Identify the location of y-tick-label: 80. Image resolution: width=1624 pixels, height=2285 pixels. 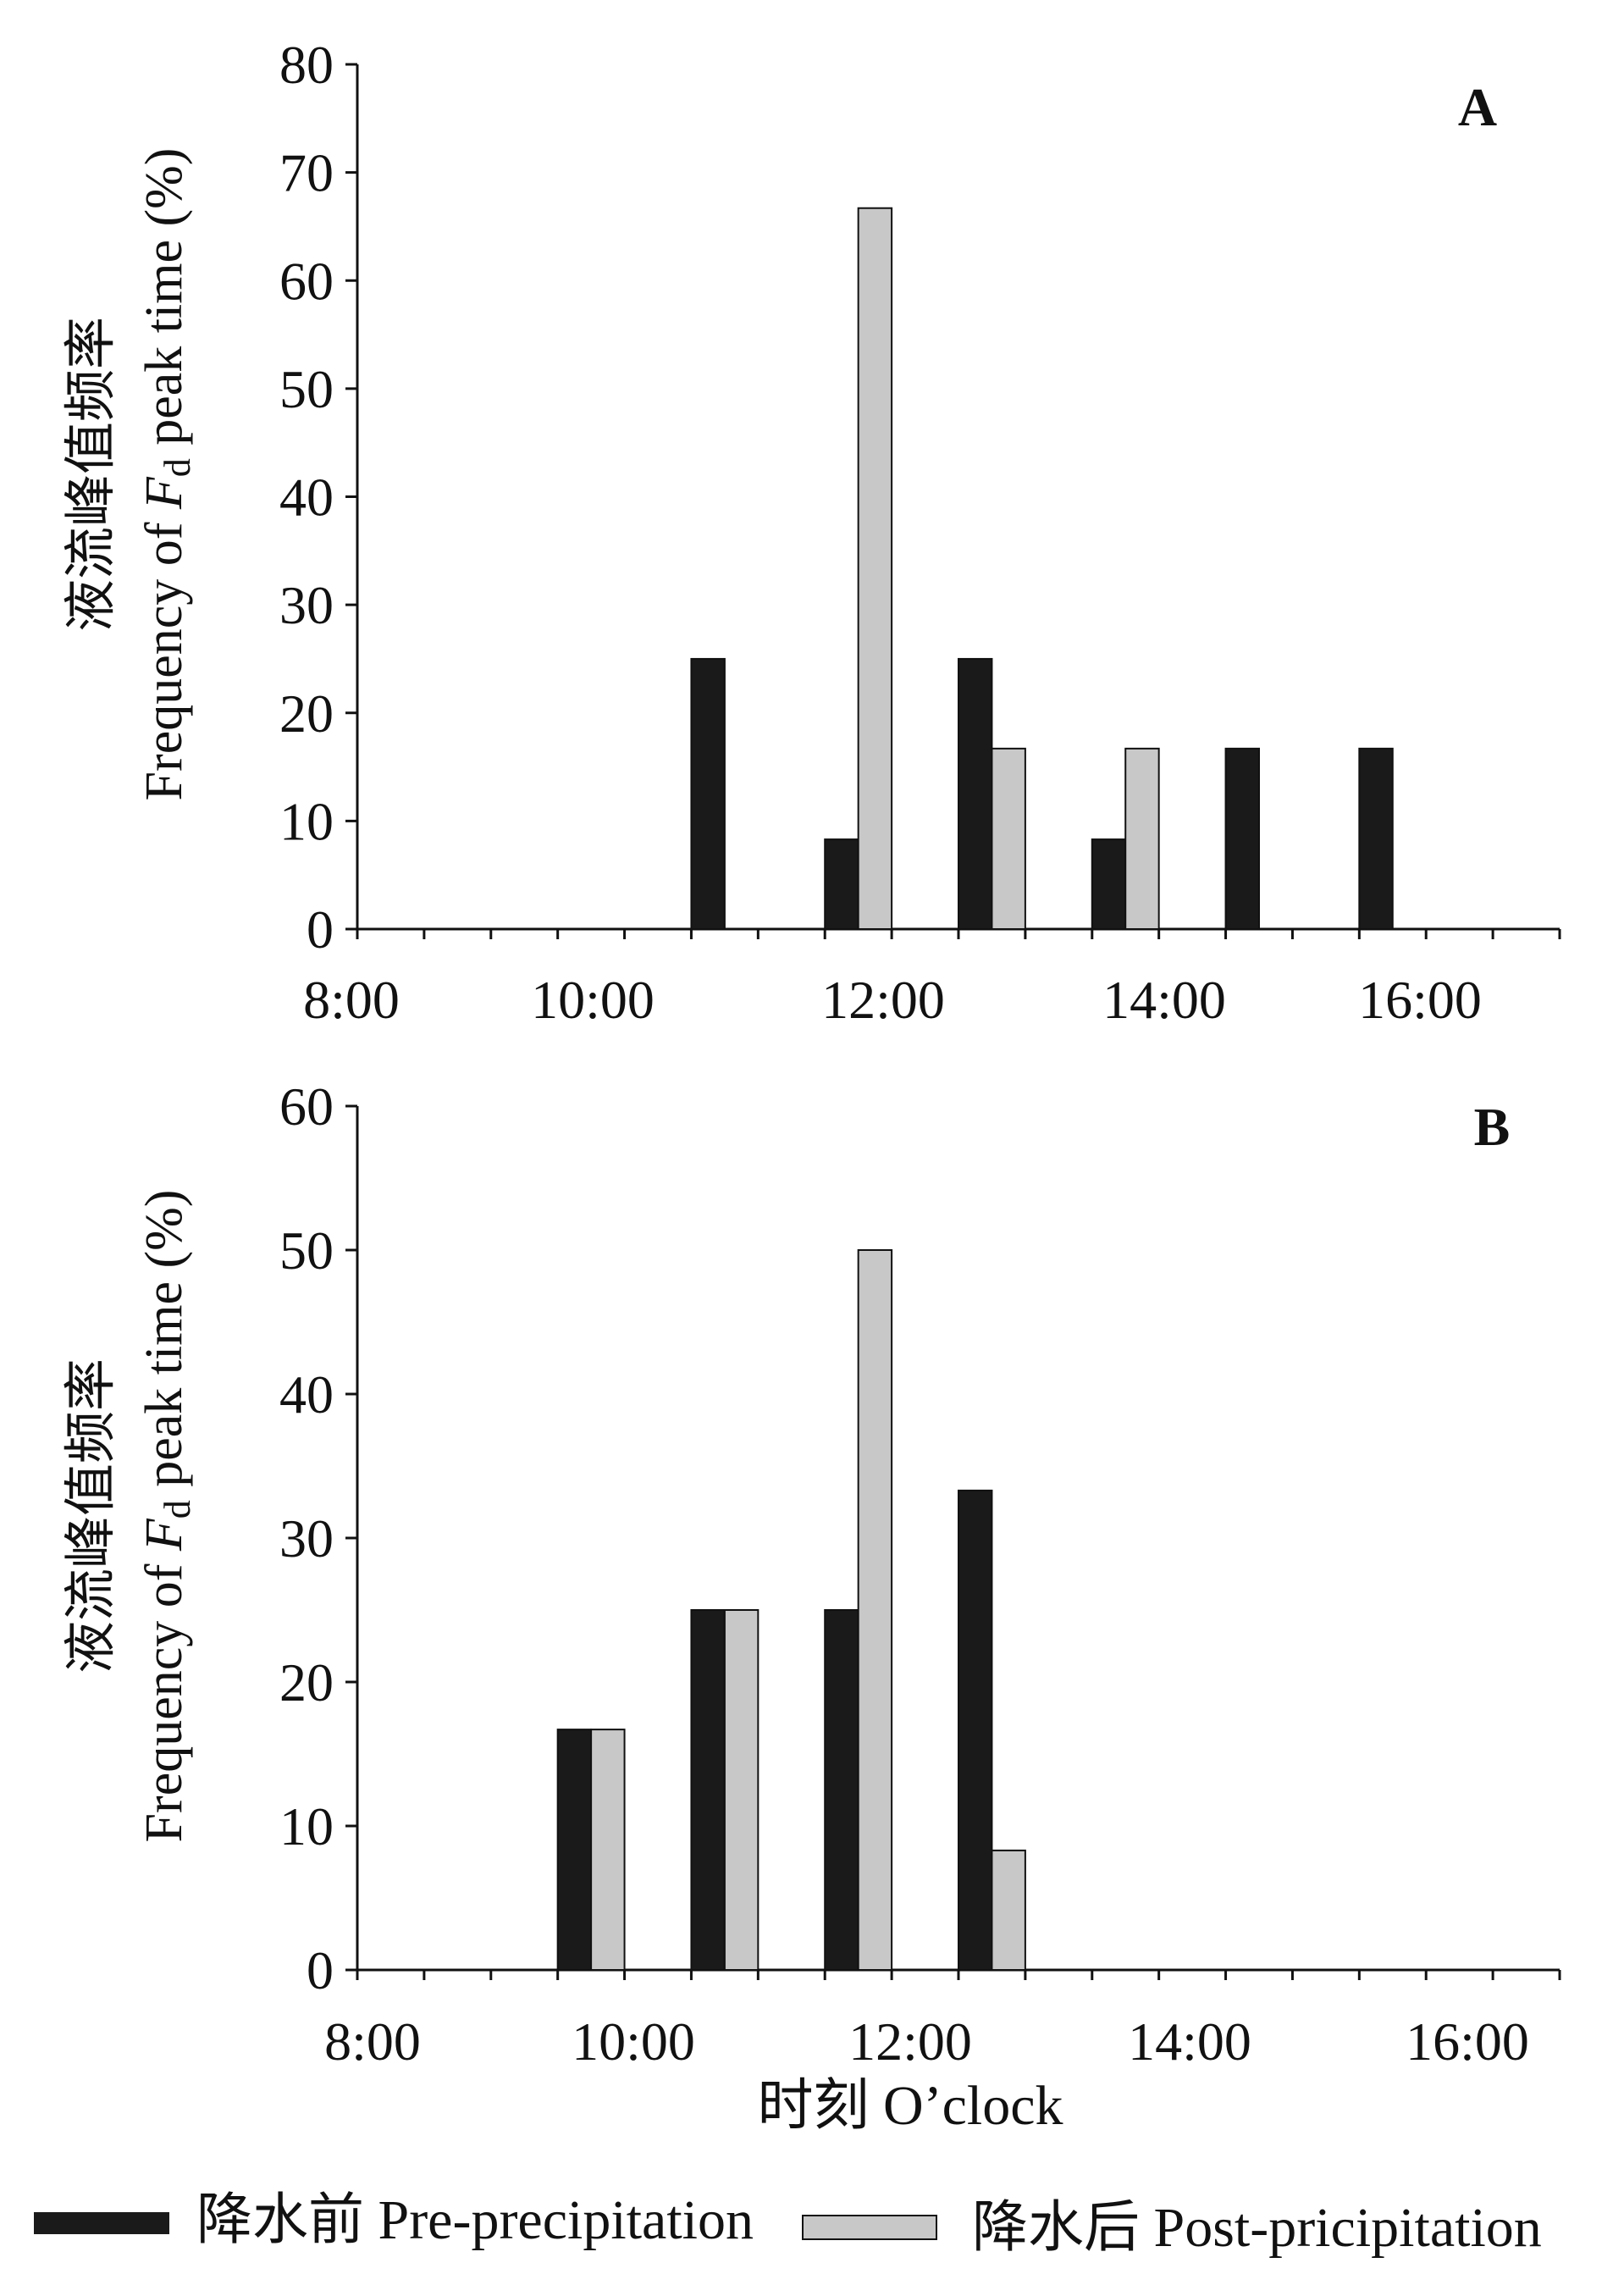
(306, 65).